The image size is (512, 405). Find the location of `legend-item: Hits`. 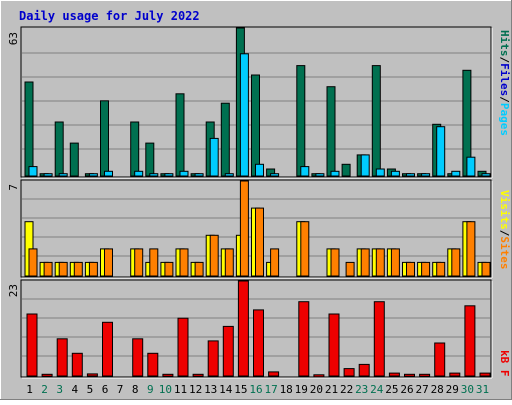

legend-item: Hits is located at coordinates (504, 43).